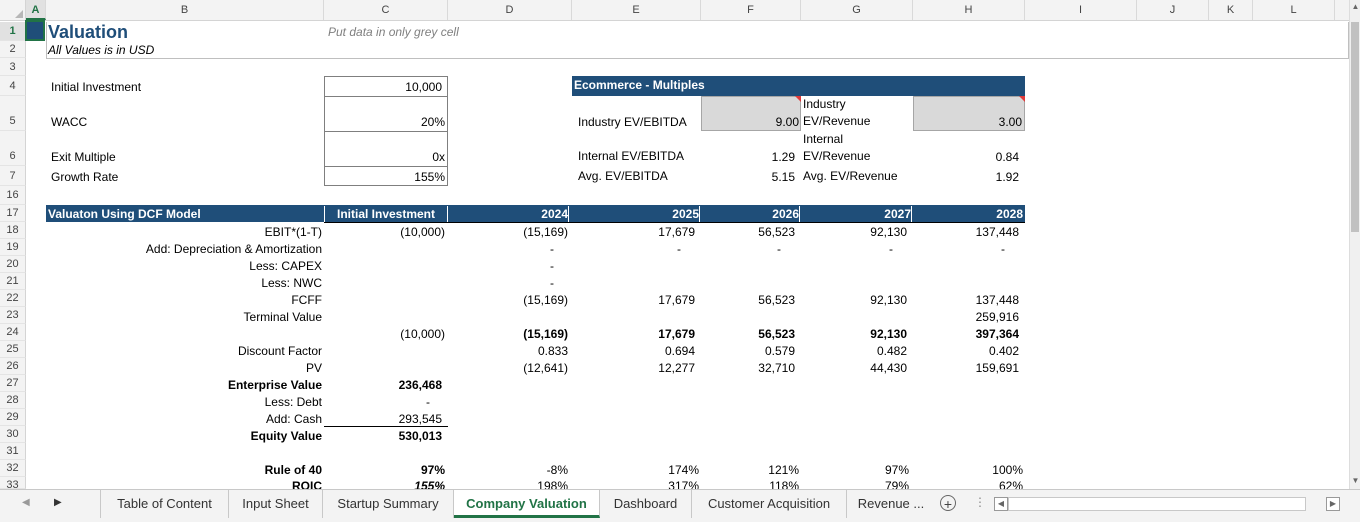 This screenshot has width=1360, height=522. Describe the element at coordinates (1010, 484) in the screenshot. I see `roic-2028: 62%` at that location.